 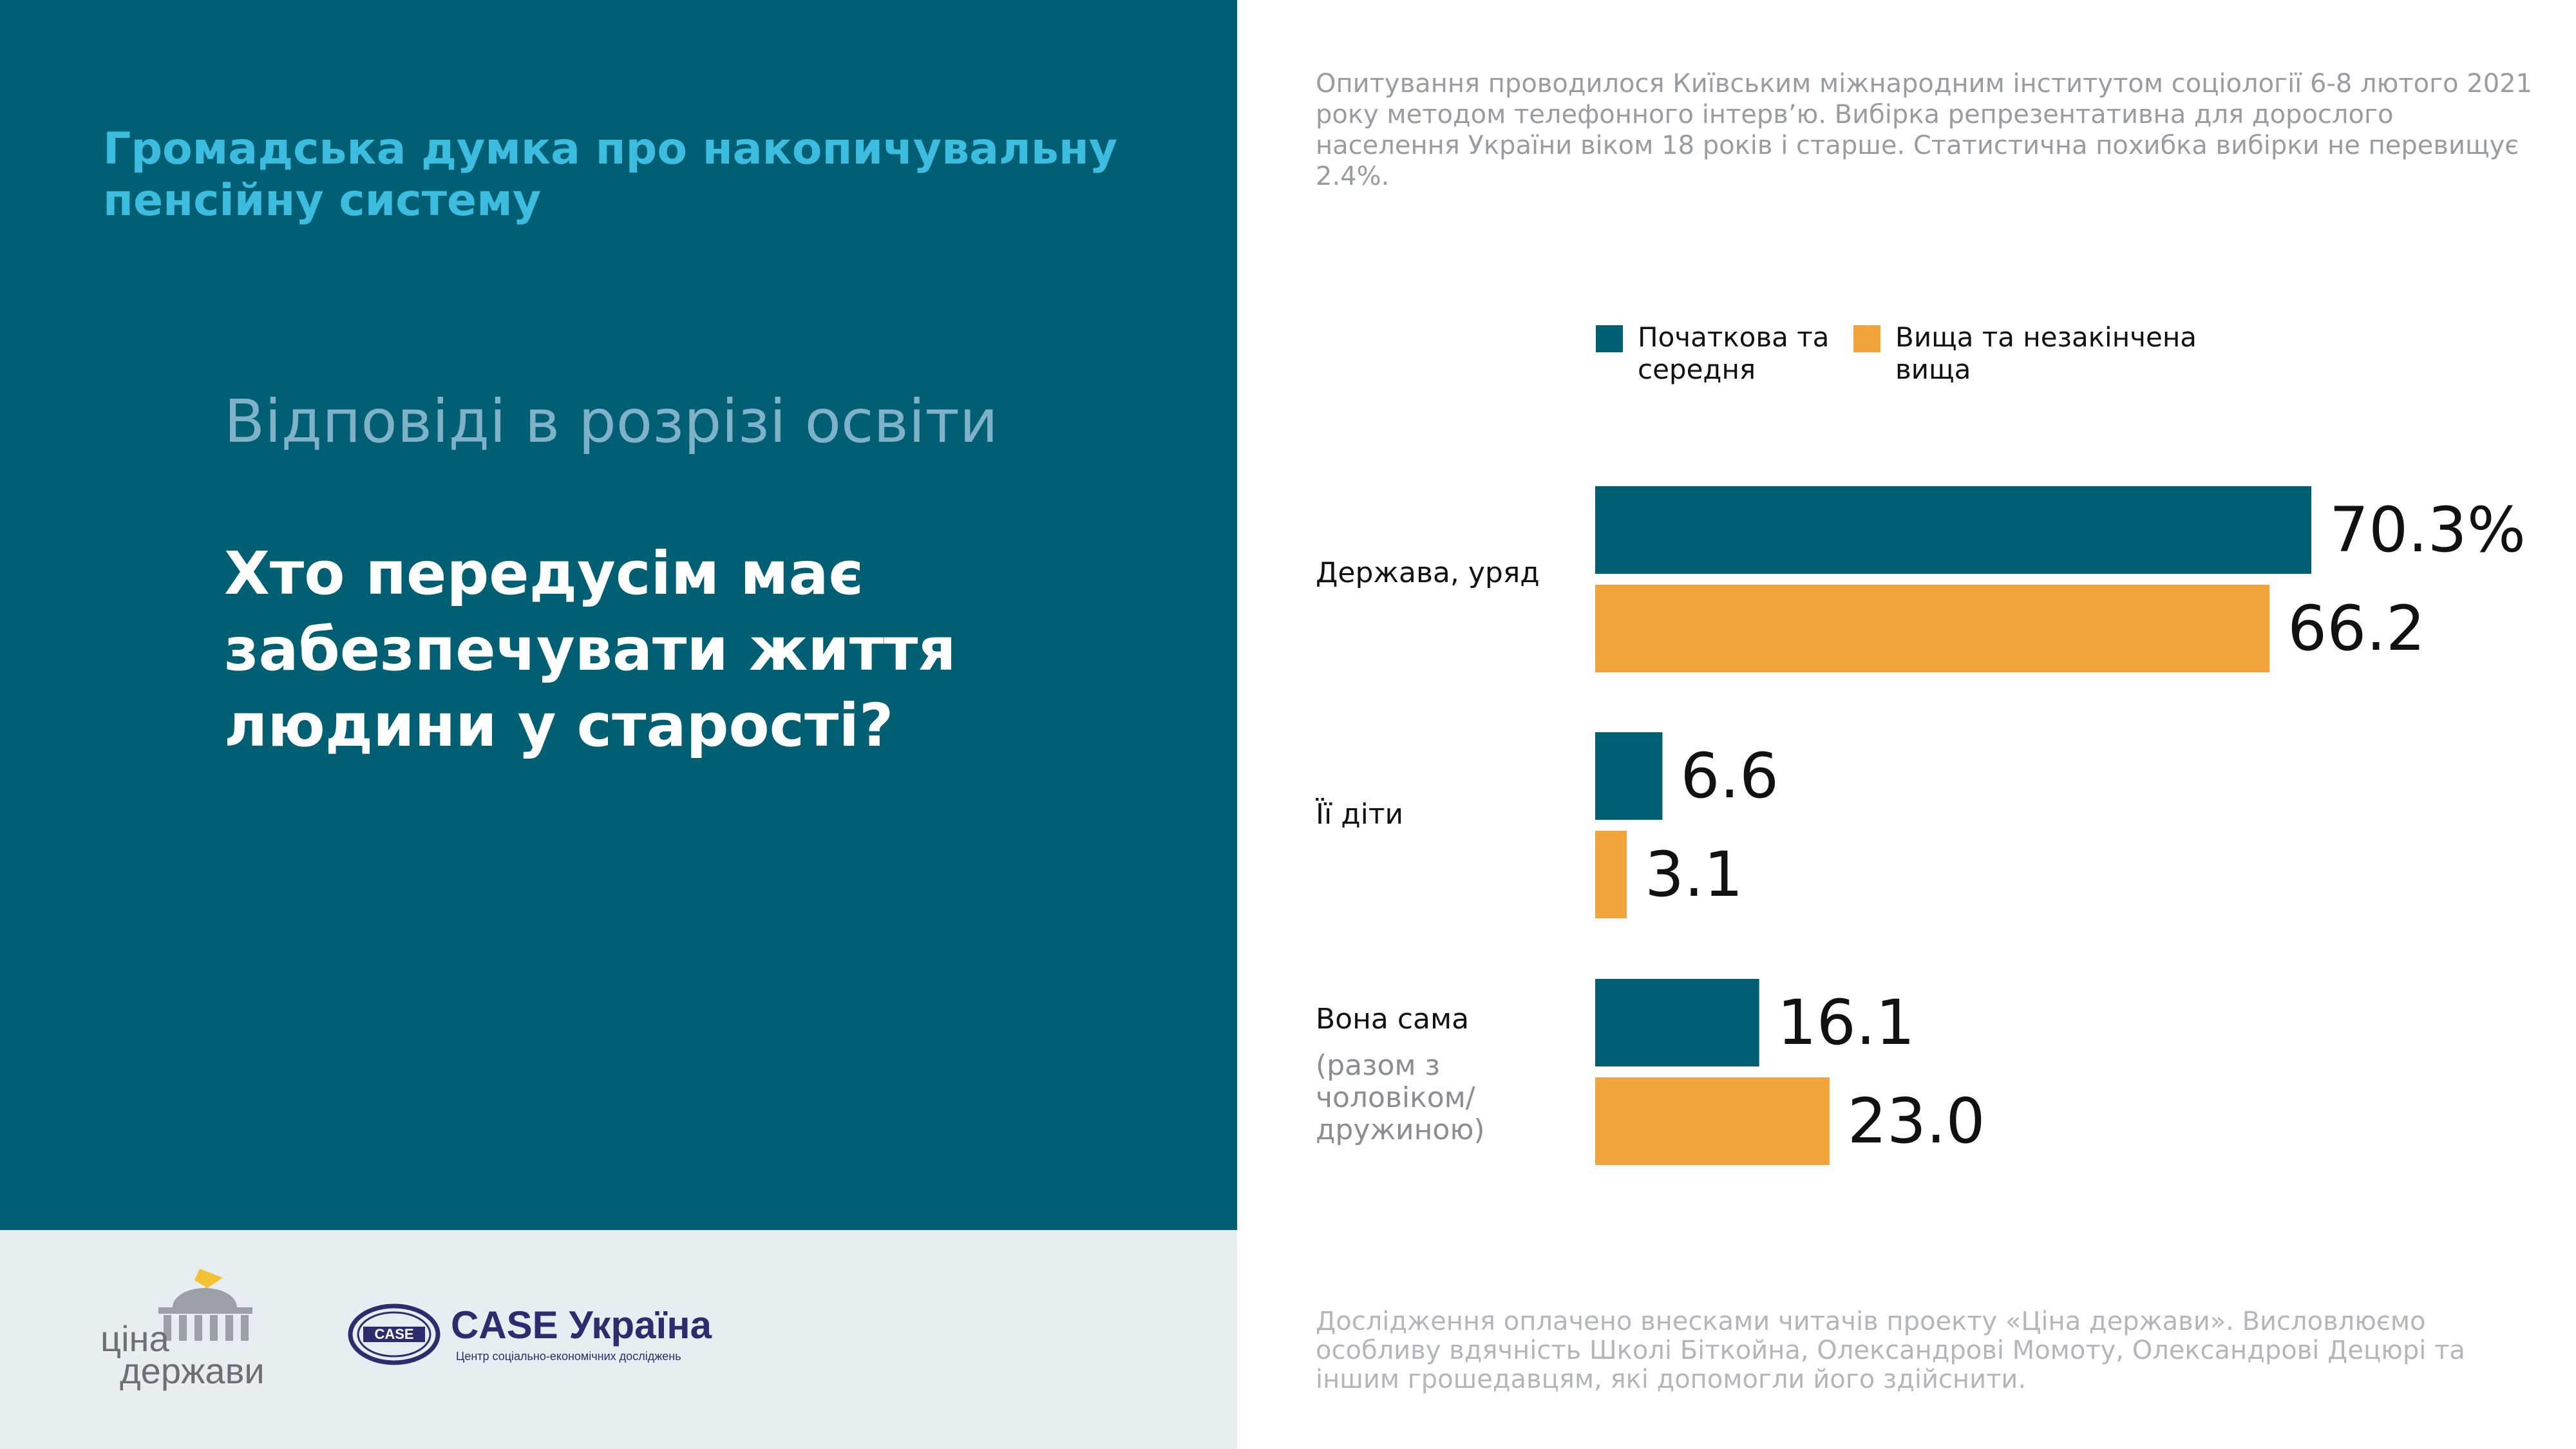 I want to click on data-label-1-2: 23.0, so click(x=1917, y=1121).